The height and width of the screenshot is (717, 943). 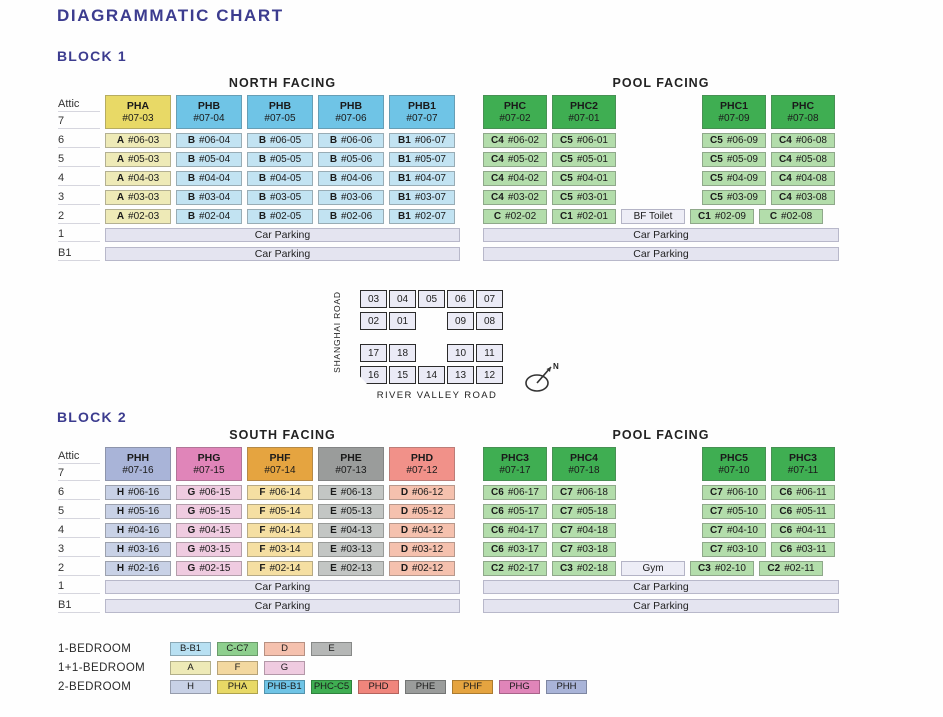 I want to click on unit-number: #06-04, so click(x=215, y=140).